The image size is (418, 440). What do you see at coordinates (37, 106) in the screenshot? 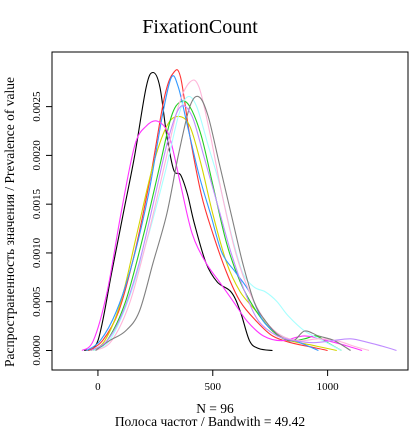
I see `y-tick-label: 0.0025` at bounding box center [37, 106].